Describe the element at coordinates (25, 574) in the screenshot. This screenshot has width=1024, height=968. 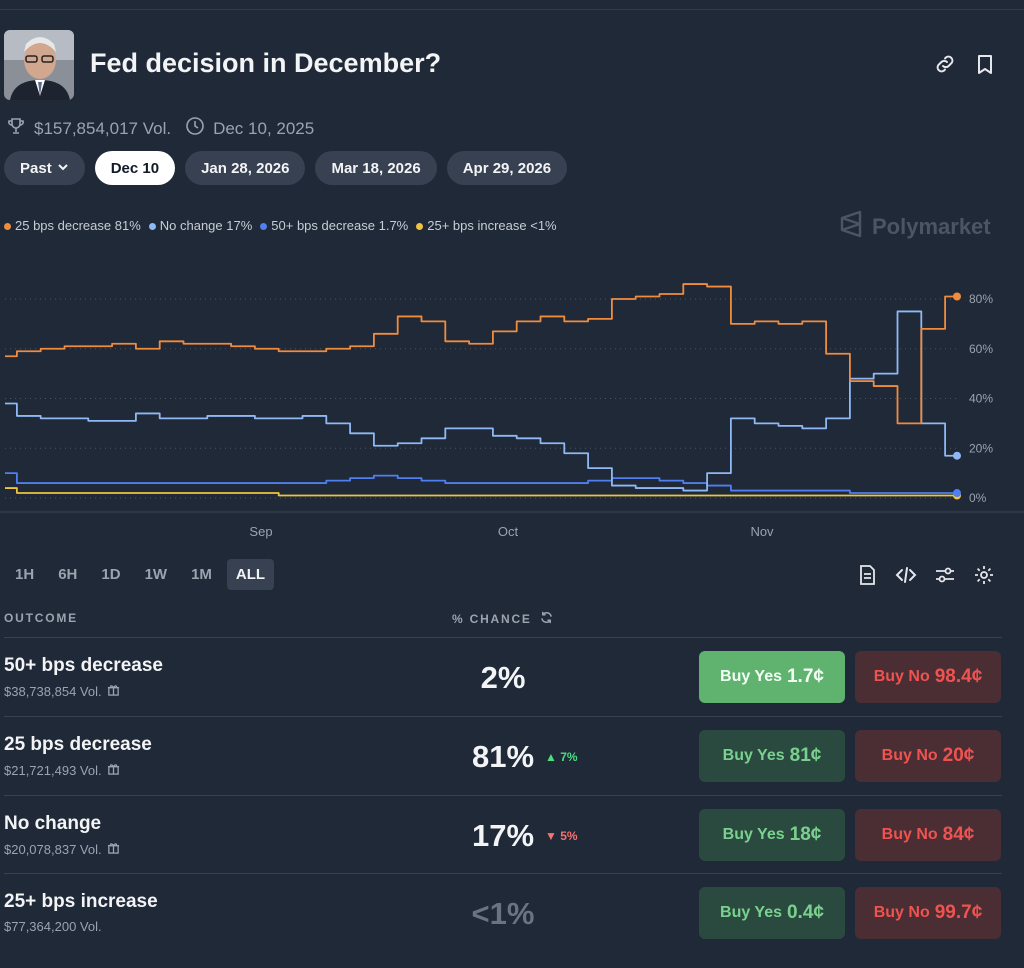
I see `range-1h: 1H` at that location.